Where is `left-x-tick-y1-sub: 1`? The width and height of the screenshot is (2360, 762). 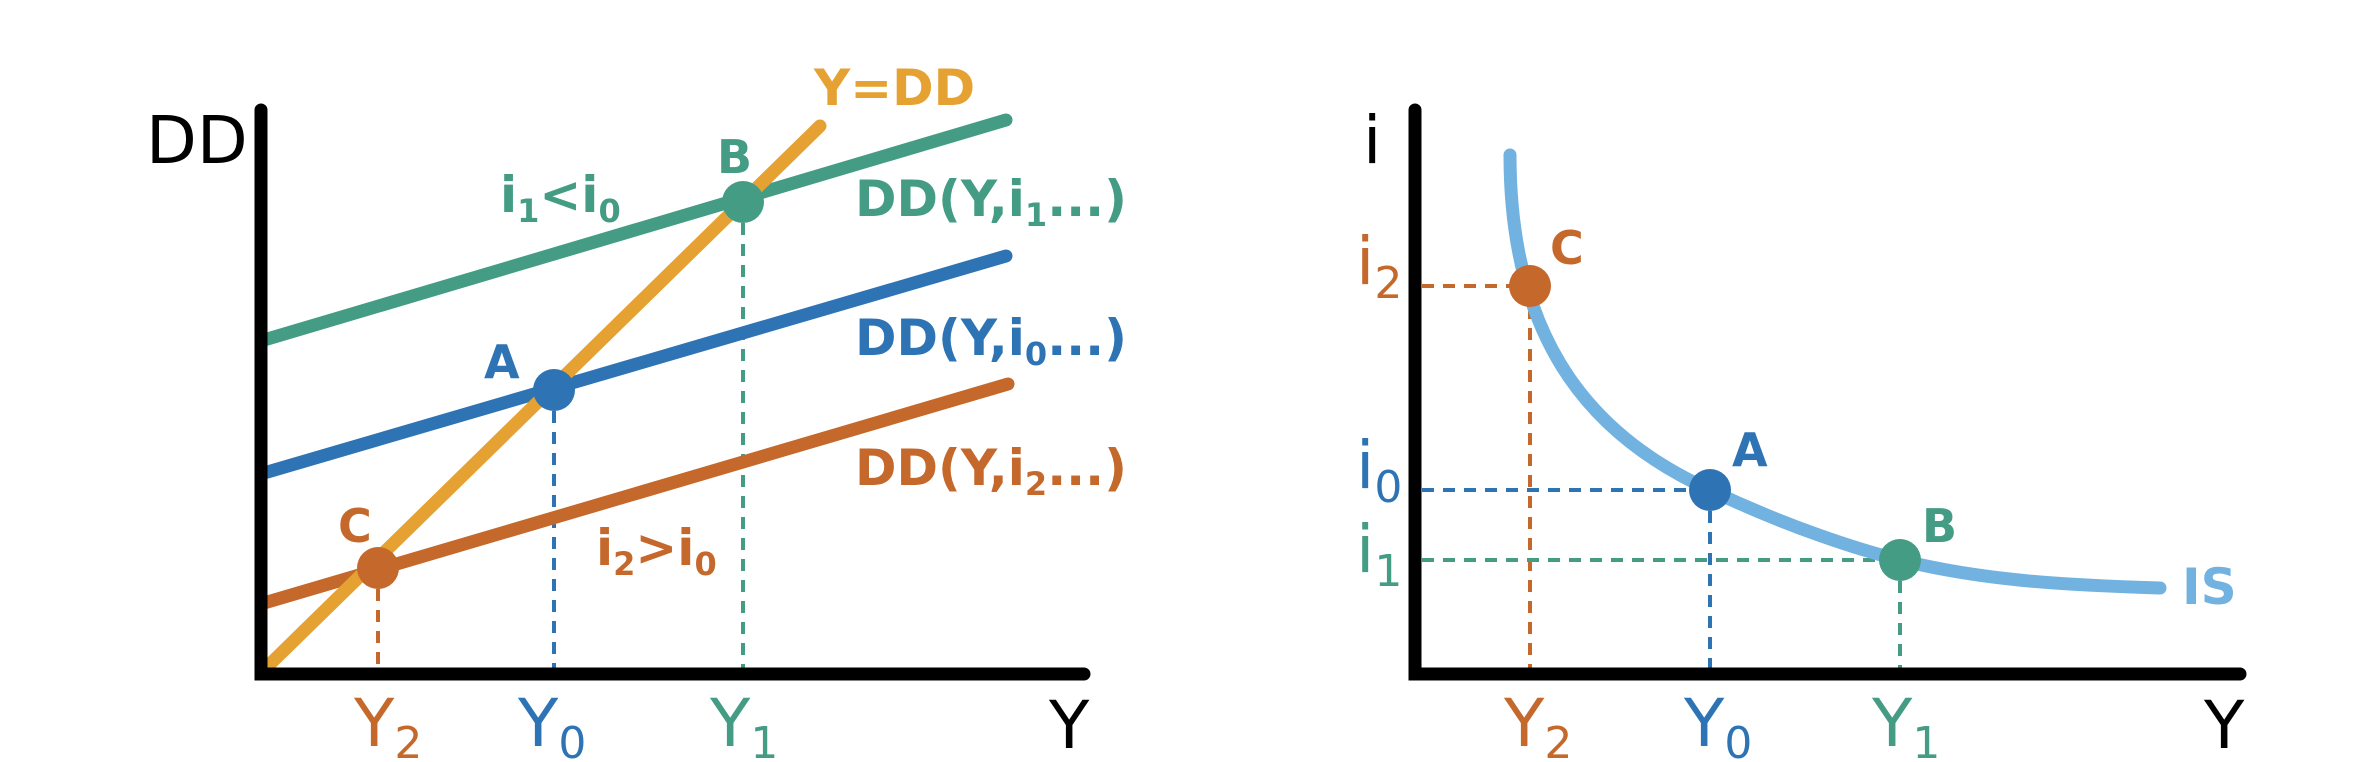 left-x-tick-y1-sub: 1 is located at coordinates (764, 740).